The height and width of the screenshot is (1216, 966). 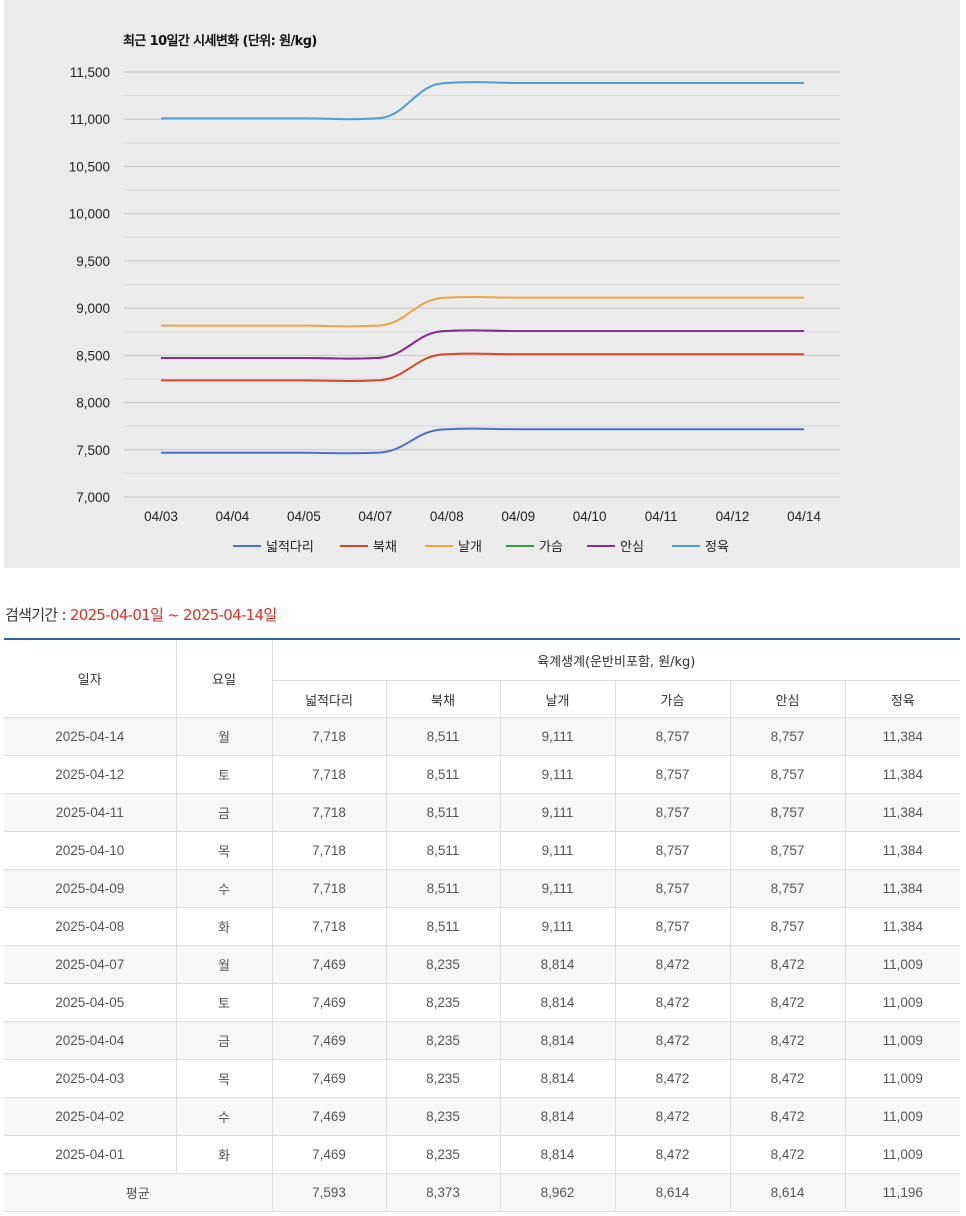 What do you see at coordinates (375, 516) in the screenshot?
I see `x-tick-label: 04/07` at bounding box center [375, 516].